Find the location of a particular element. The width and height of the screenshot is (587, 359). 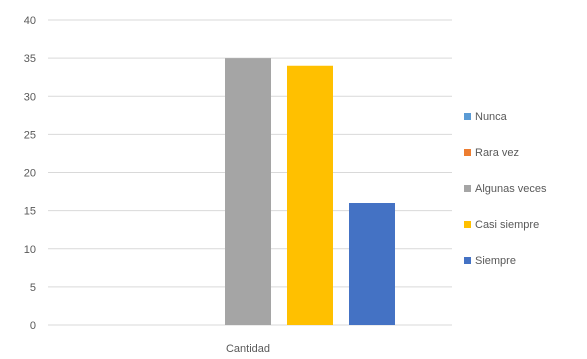

legend-label: Rara vez is located at coordinates (497, 153).